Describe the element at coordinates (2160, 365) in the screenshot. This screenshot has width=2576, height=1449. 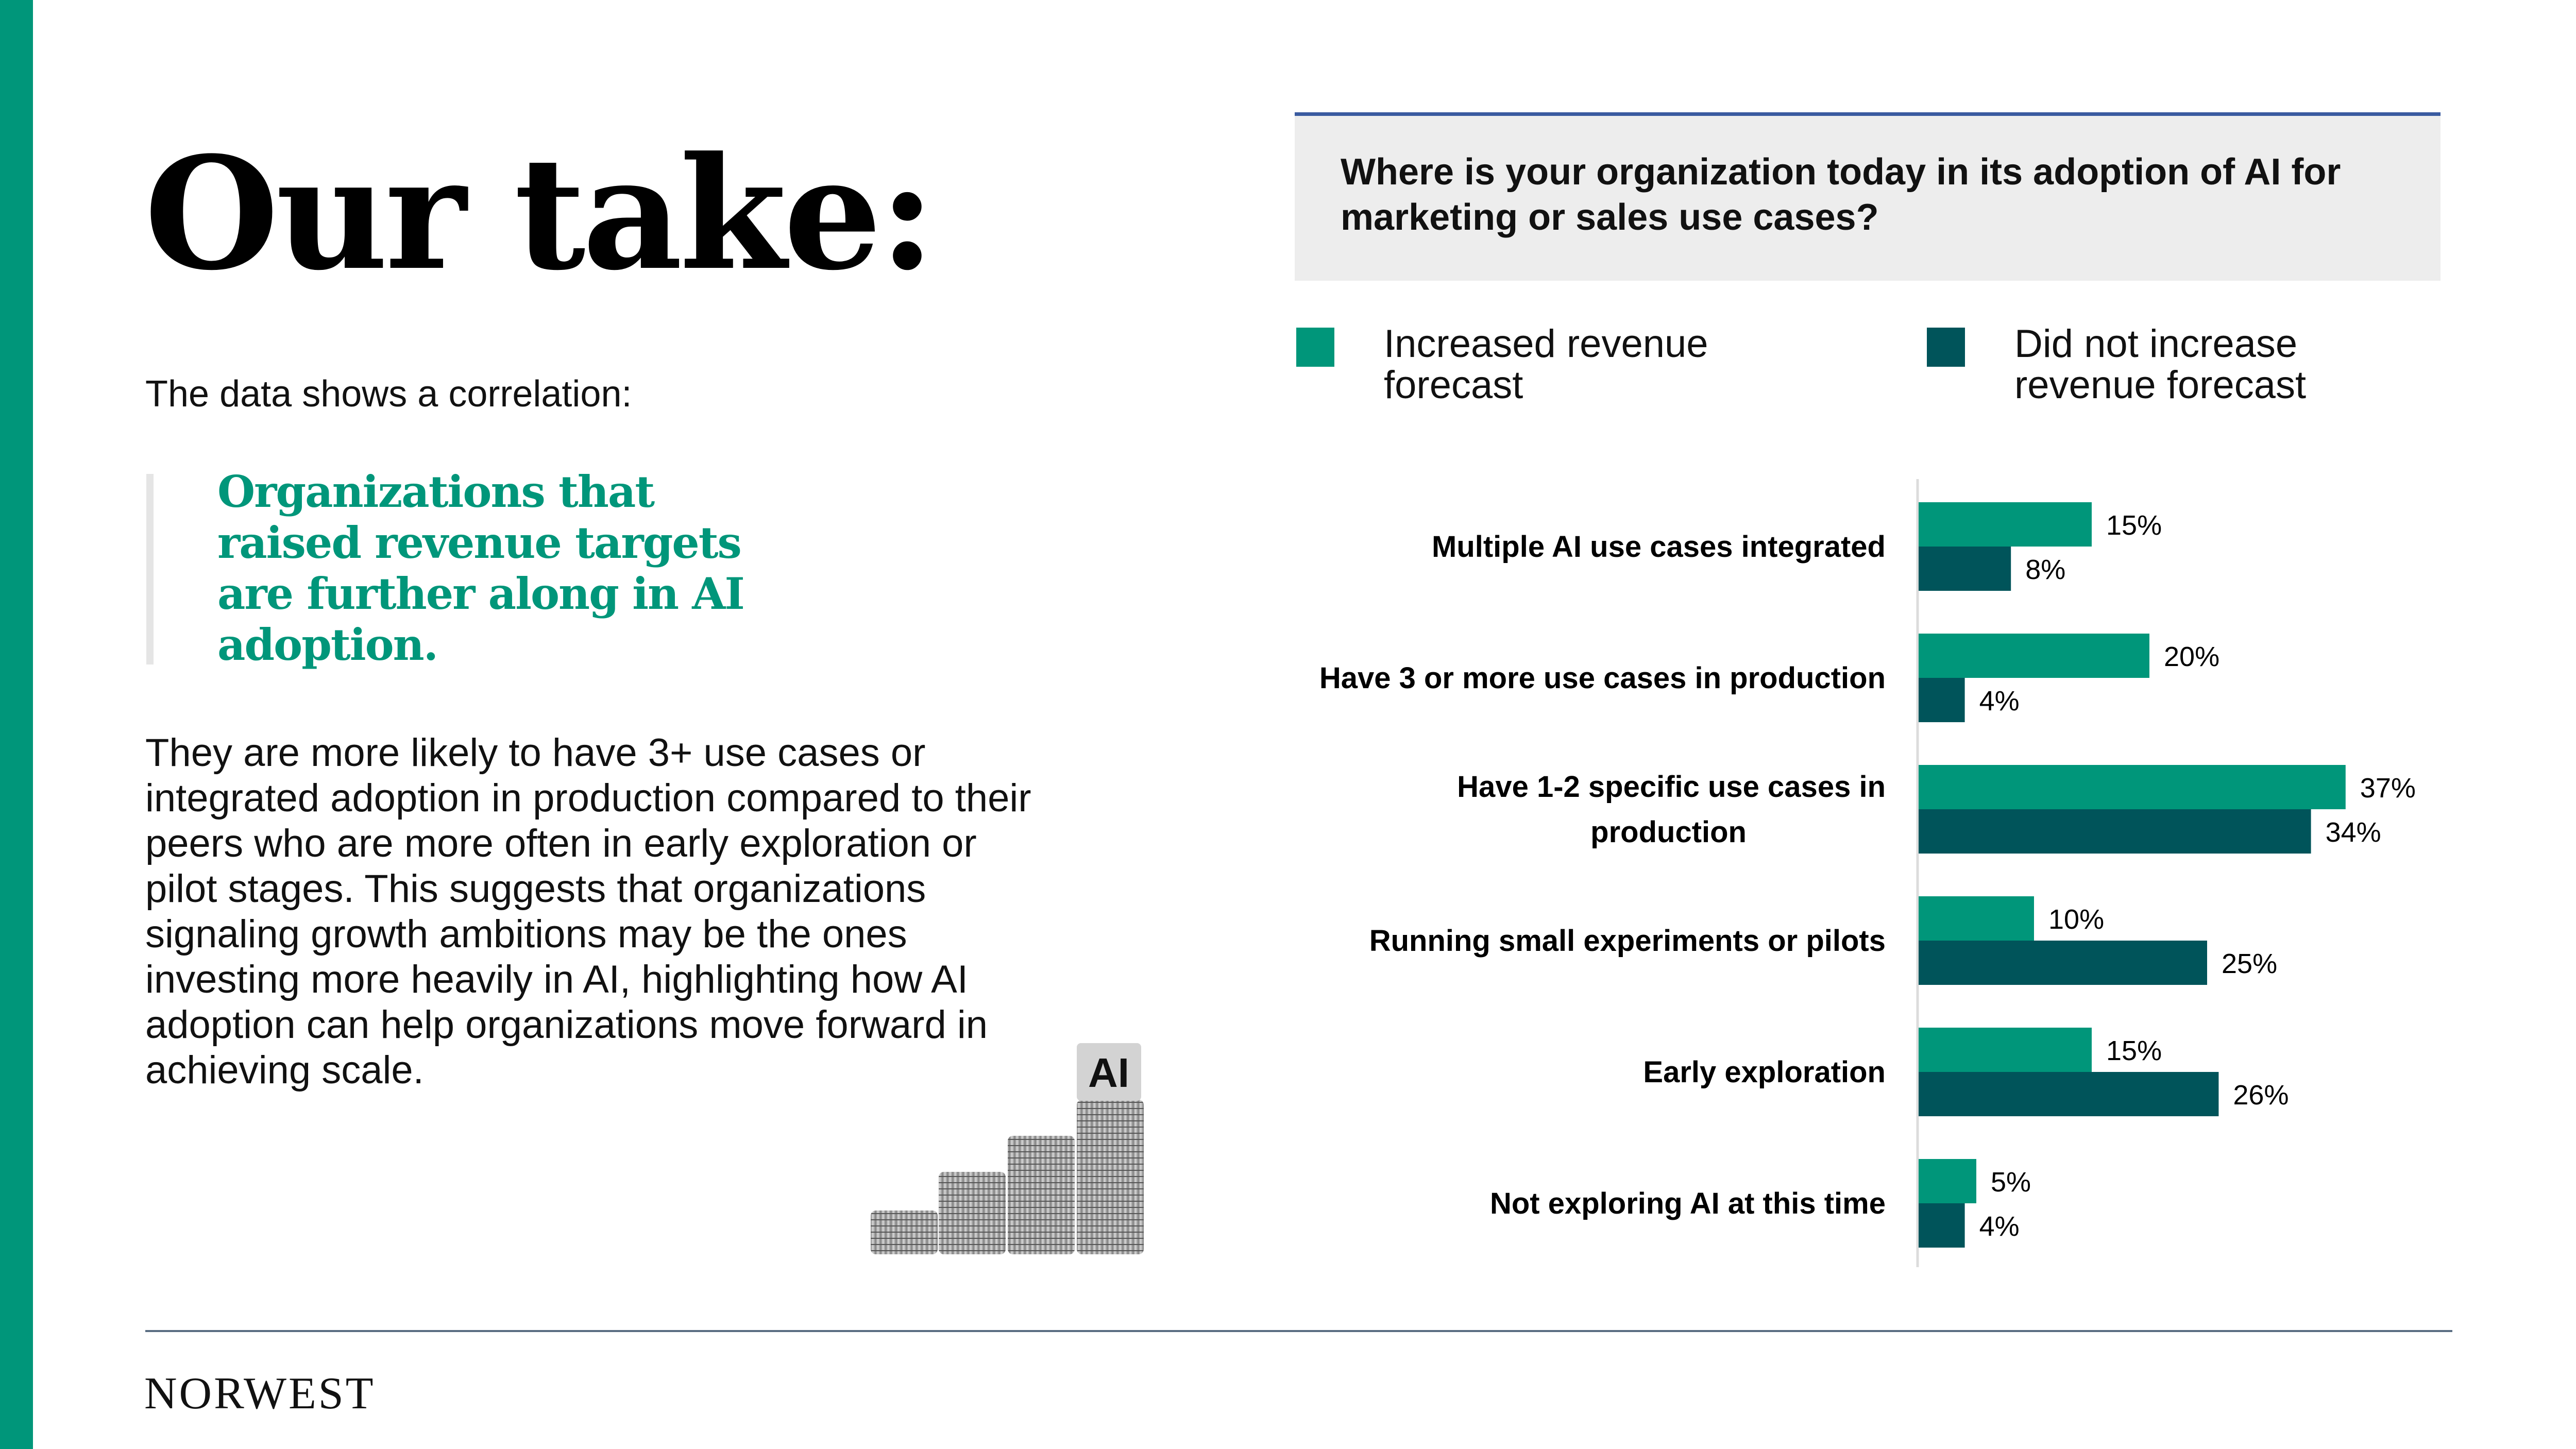
I see `legend-label-not-increased: Did not increase revenue forecast` at that location.